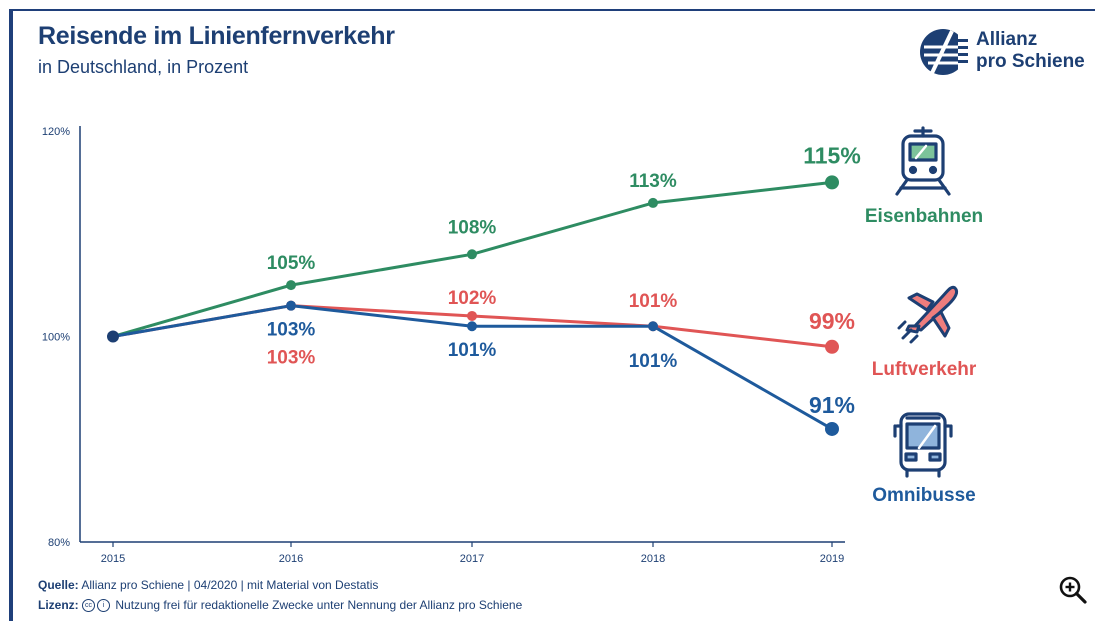 Image resolution: width=1095 pixels, height=621 pixels. I want to click on y-tick-label: 120%, so click(56, 132).